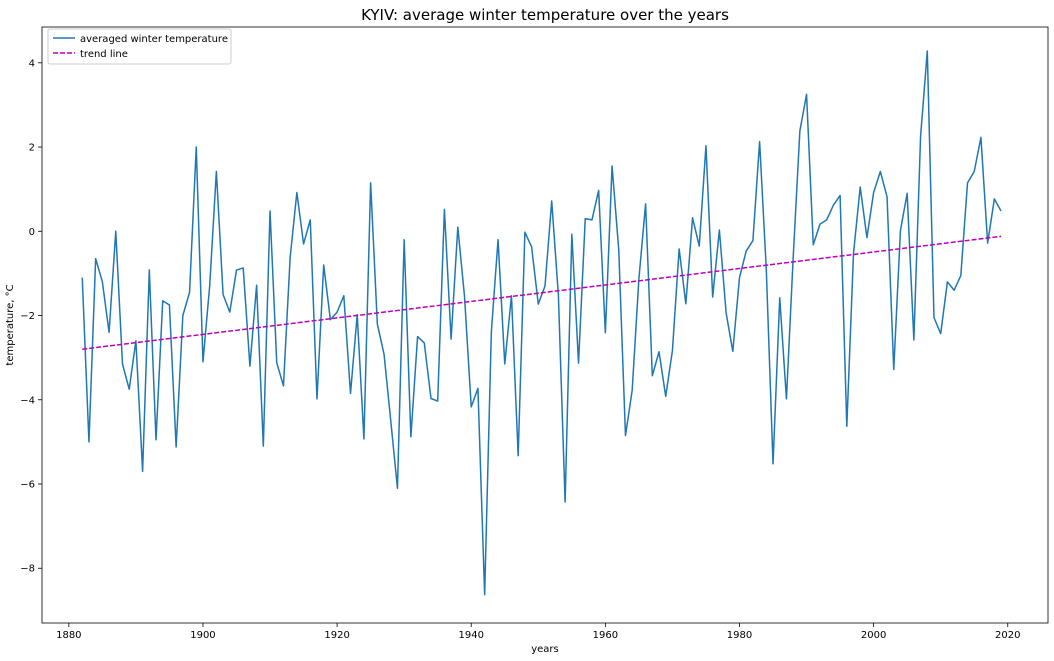 This screenshot has width=1054, height=661. What do you see at coordinates (104, 54) in the screenshot?
I see `legend-label-trend-line: trend line` at bounding box center [104, 54].